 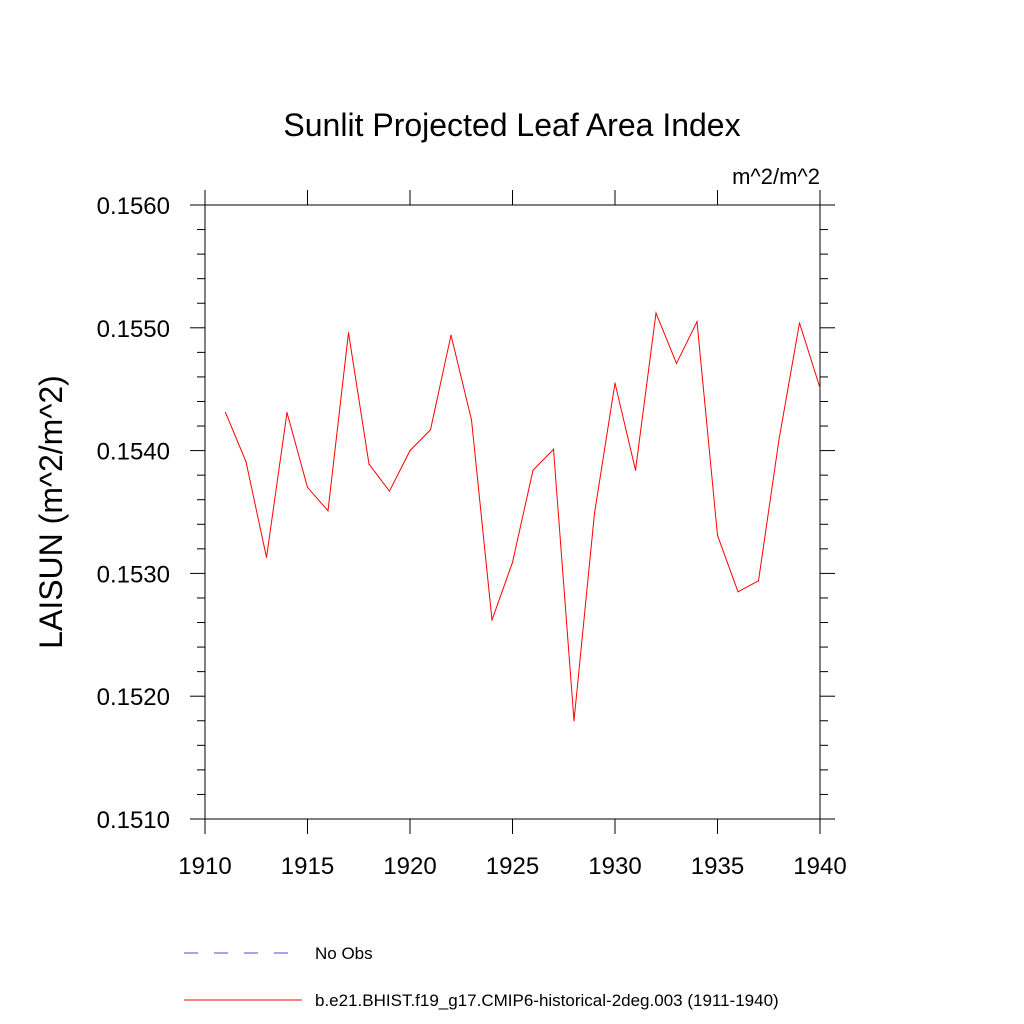 What do you see at coordinates (511, 125) in the screenshot?
I see `chart-title: Sunlit Projected Leaf Area Index` at bounding box center [511, 125].